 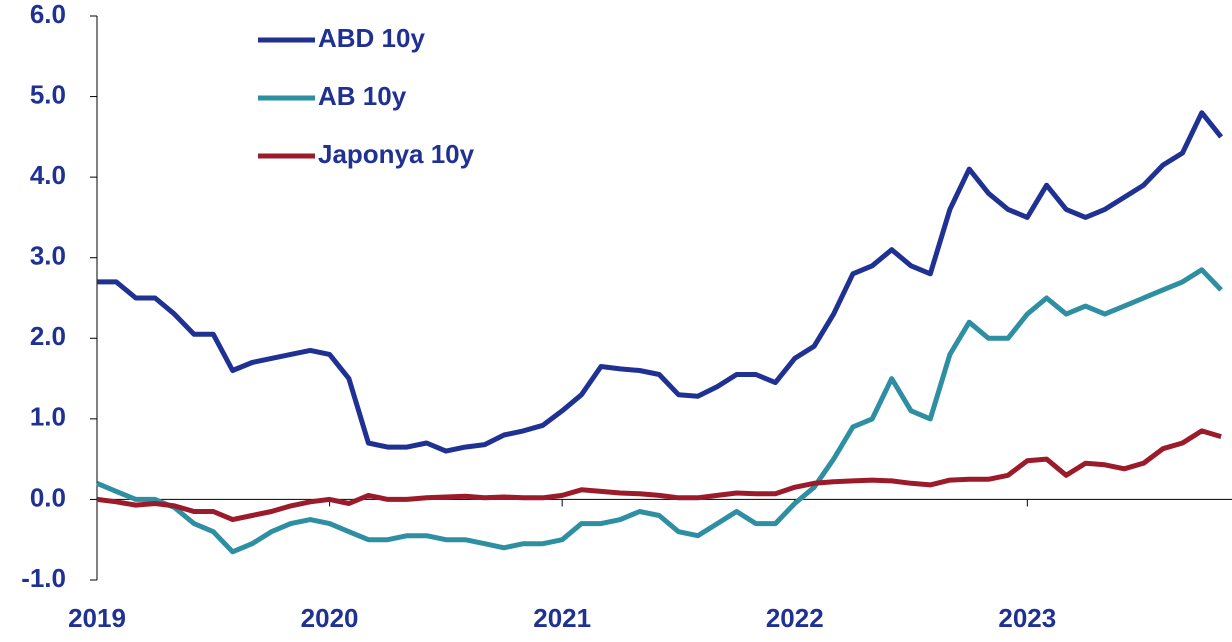 What do you see at coordinates (659, 475) in the screenshot?
I see `series-line` at bounding box center [659, 475].